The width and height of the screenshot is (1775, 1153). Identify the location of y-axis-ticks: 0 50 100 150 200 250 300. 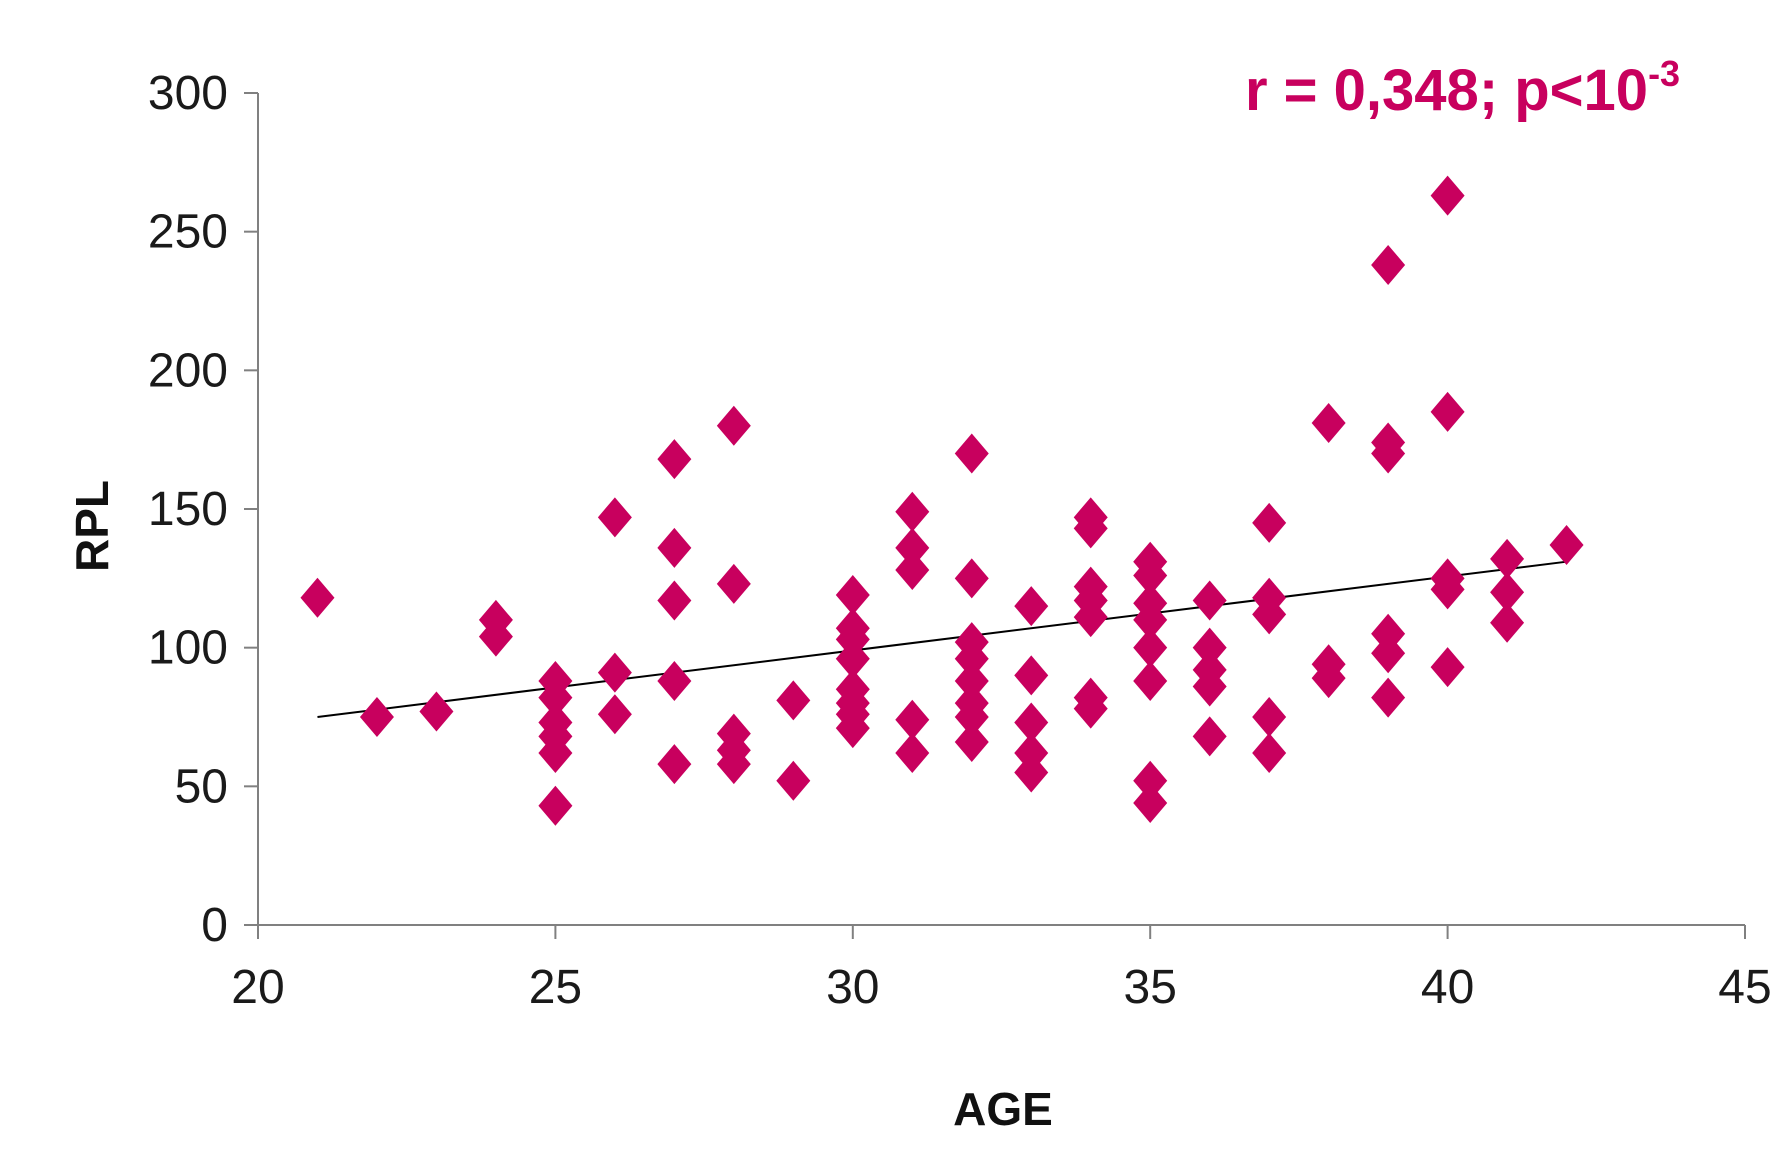
(203, 509).